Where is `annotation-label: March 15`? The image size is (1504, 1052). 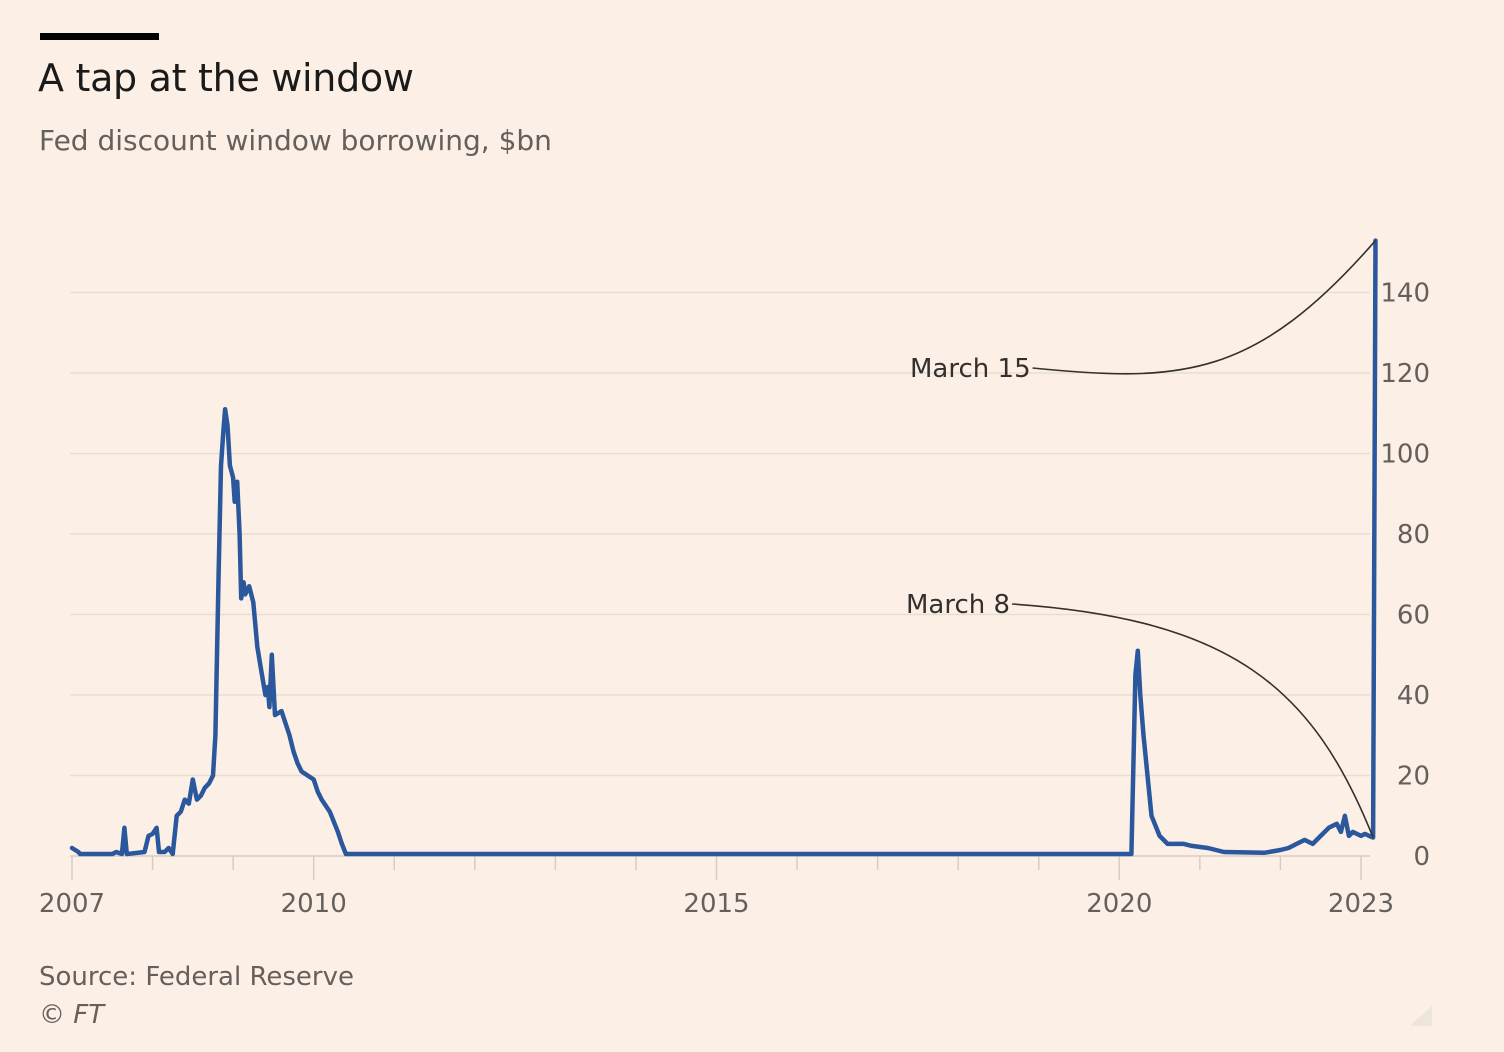
annotation-label: March 15 is located at coordinates (970, 369).